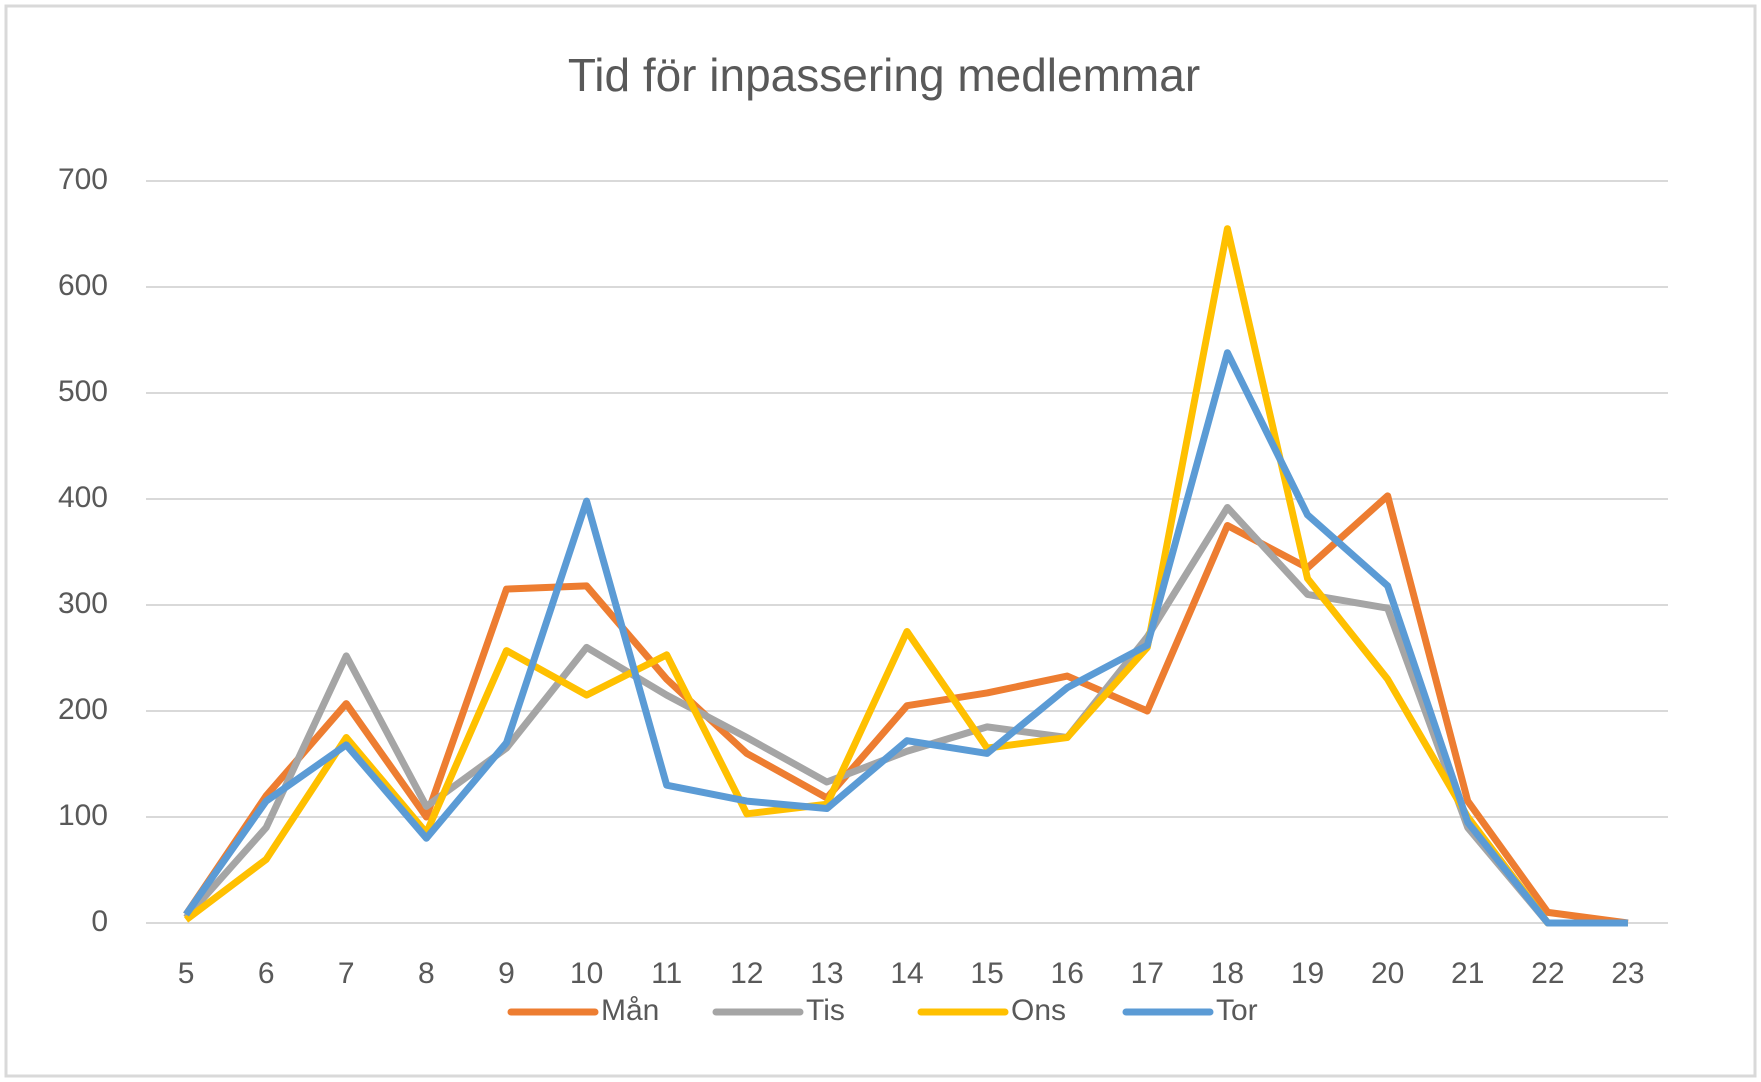  What do you see at coordinates (906, 973) in the screenshot?
I see `x-tick-label: 14` at bounding box center [906, 973].